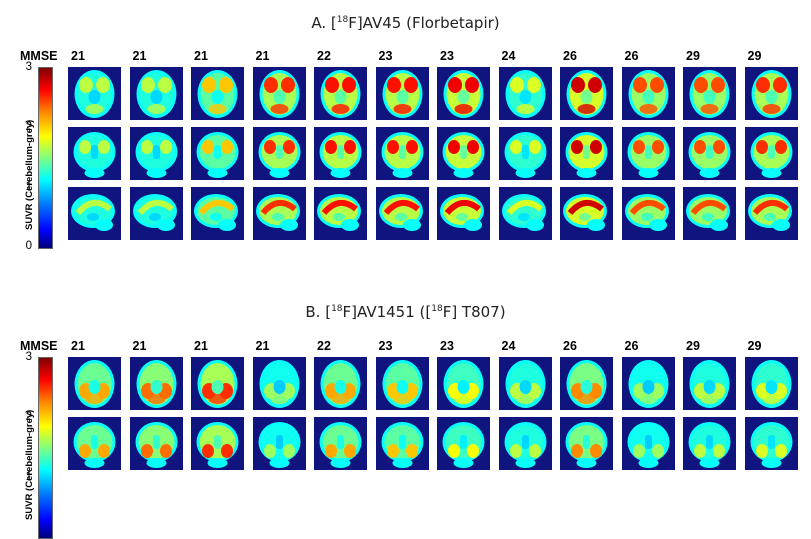 The image size is (811, 539). I want to click on panel-b-colorbar-label: SUVR (Cerebellum-grey), so click(29, 464).